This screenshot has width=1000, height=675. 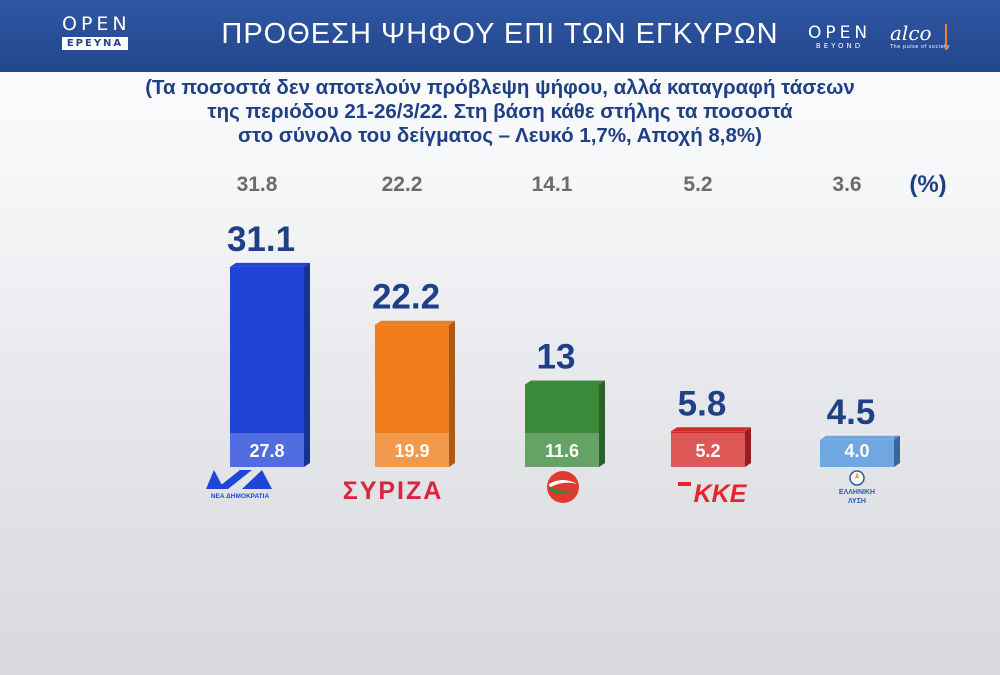 I want to click on bar-5-base-zone, so click(x=857, y=450).